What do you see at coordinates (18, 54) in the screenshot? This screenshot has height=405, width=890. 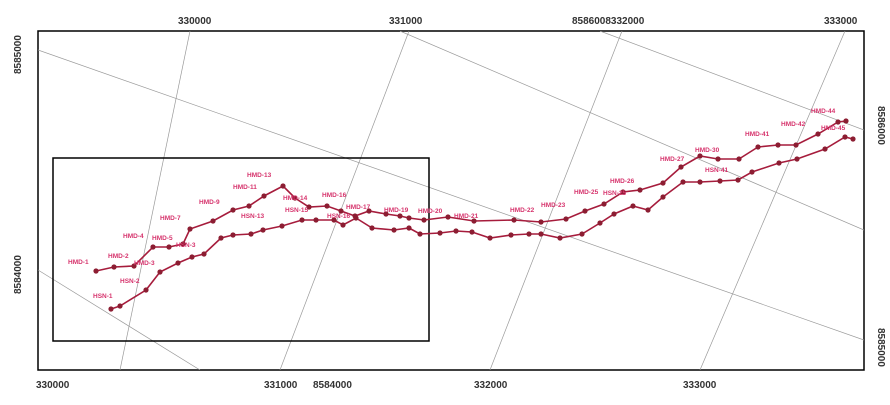 I see `tick-left-8585000: 8585000` at bounding box center [18, 54].